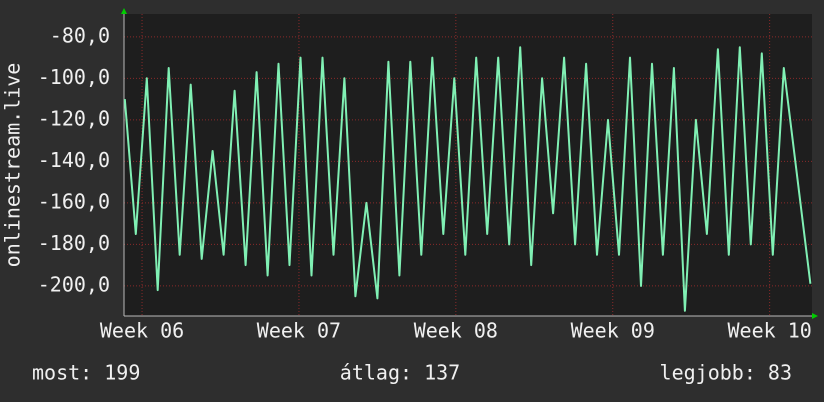 This screenshot has height=402, width=824. Describe the element at coordinates (400, 373) in the screenshot. I see `stat-average: átlag: 137` at that location.